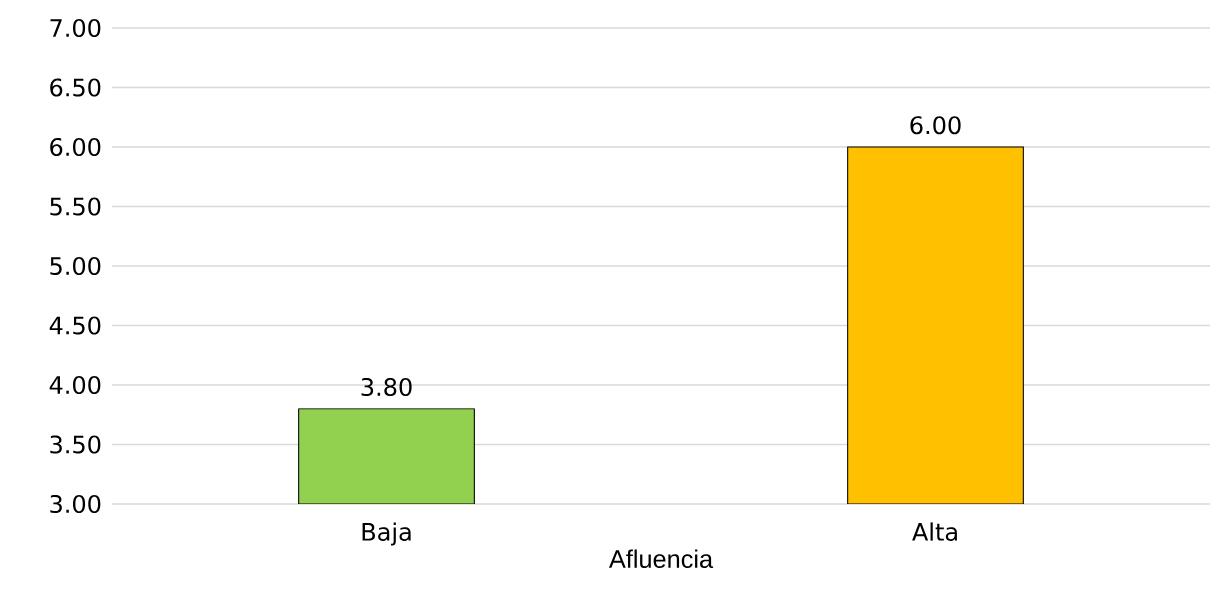 This screenshot has height=598, width=1228. Describe the element at coordinates (75, 87) in the screenshot. I see `y-tick-label: 6.50` at that location.